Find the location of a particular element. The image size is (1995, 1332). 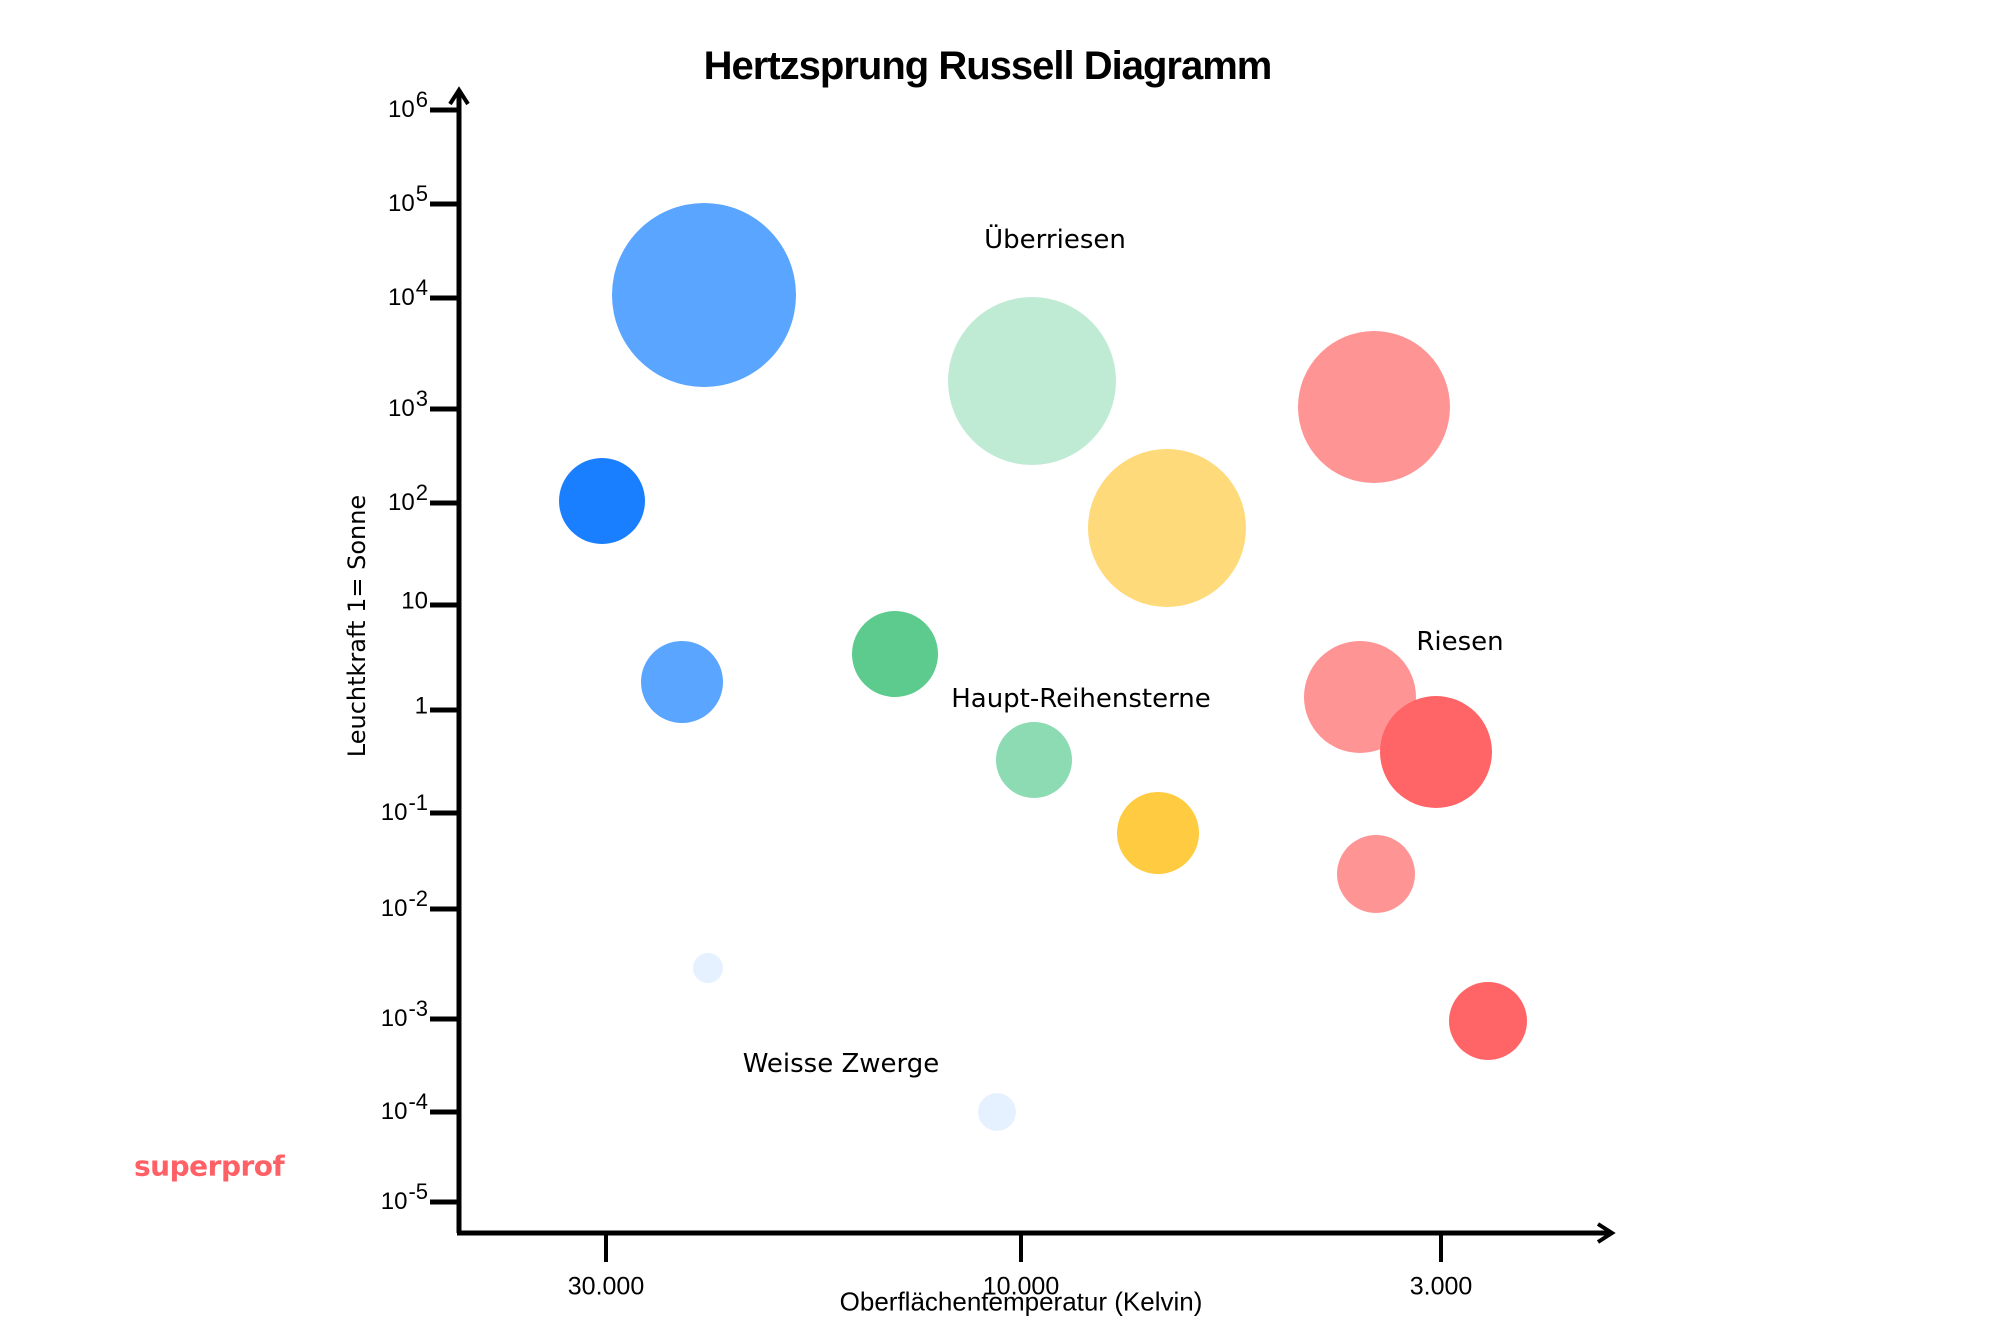

group-label: Überriesen is located at coordinates (1055, 240).